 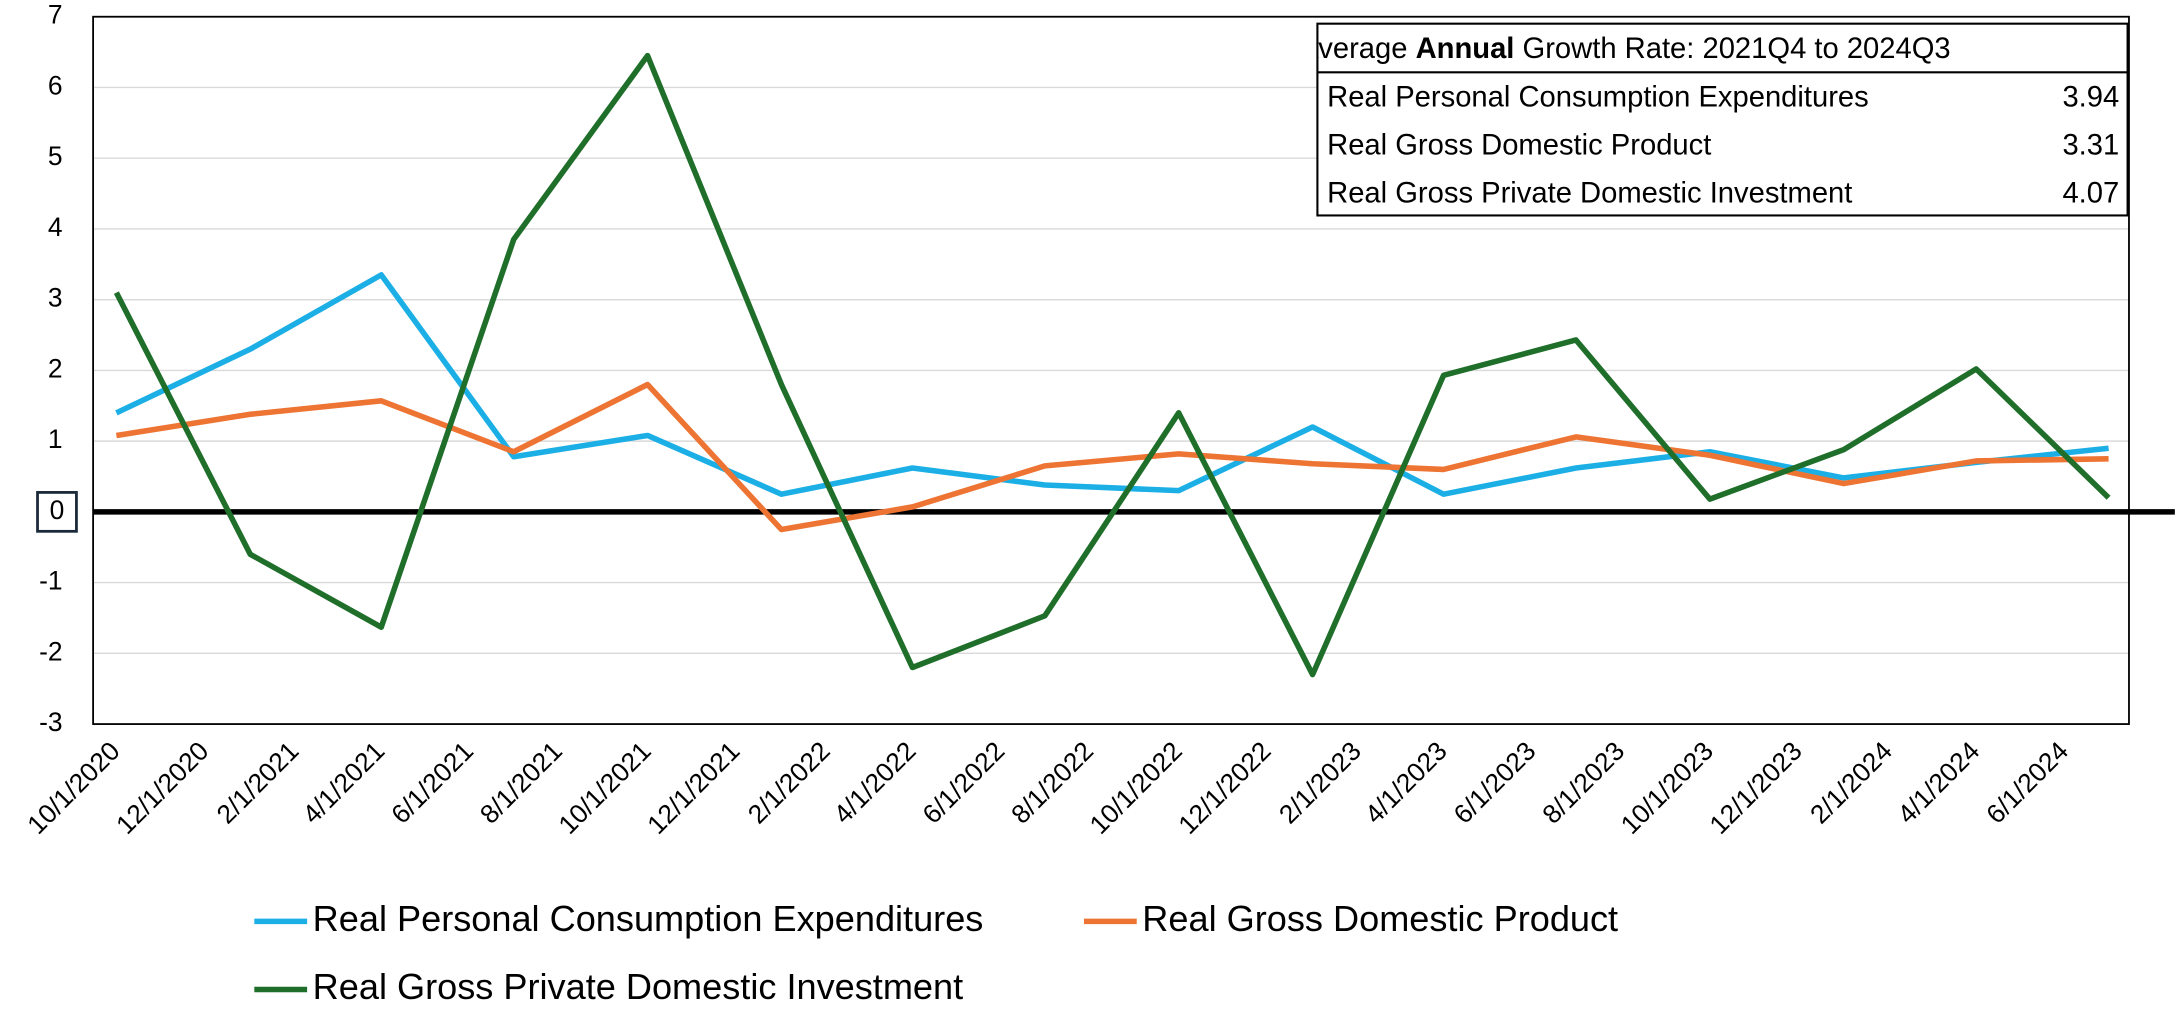 What do you see at coordinates (1112, 457) in the screenshot?
I see `series-line` at bounding box center [1112, 457].